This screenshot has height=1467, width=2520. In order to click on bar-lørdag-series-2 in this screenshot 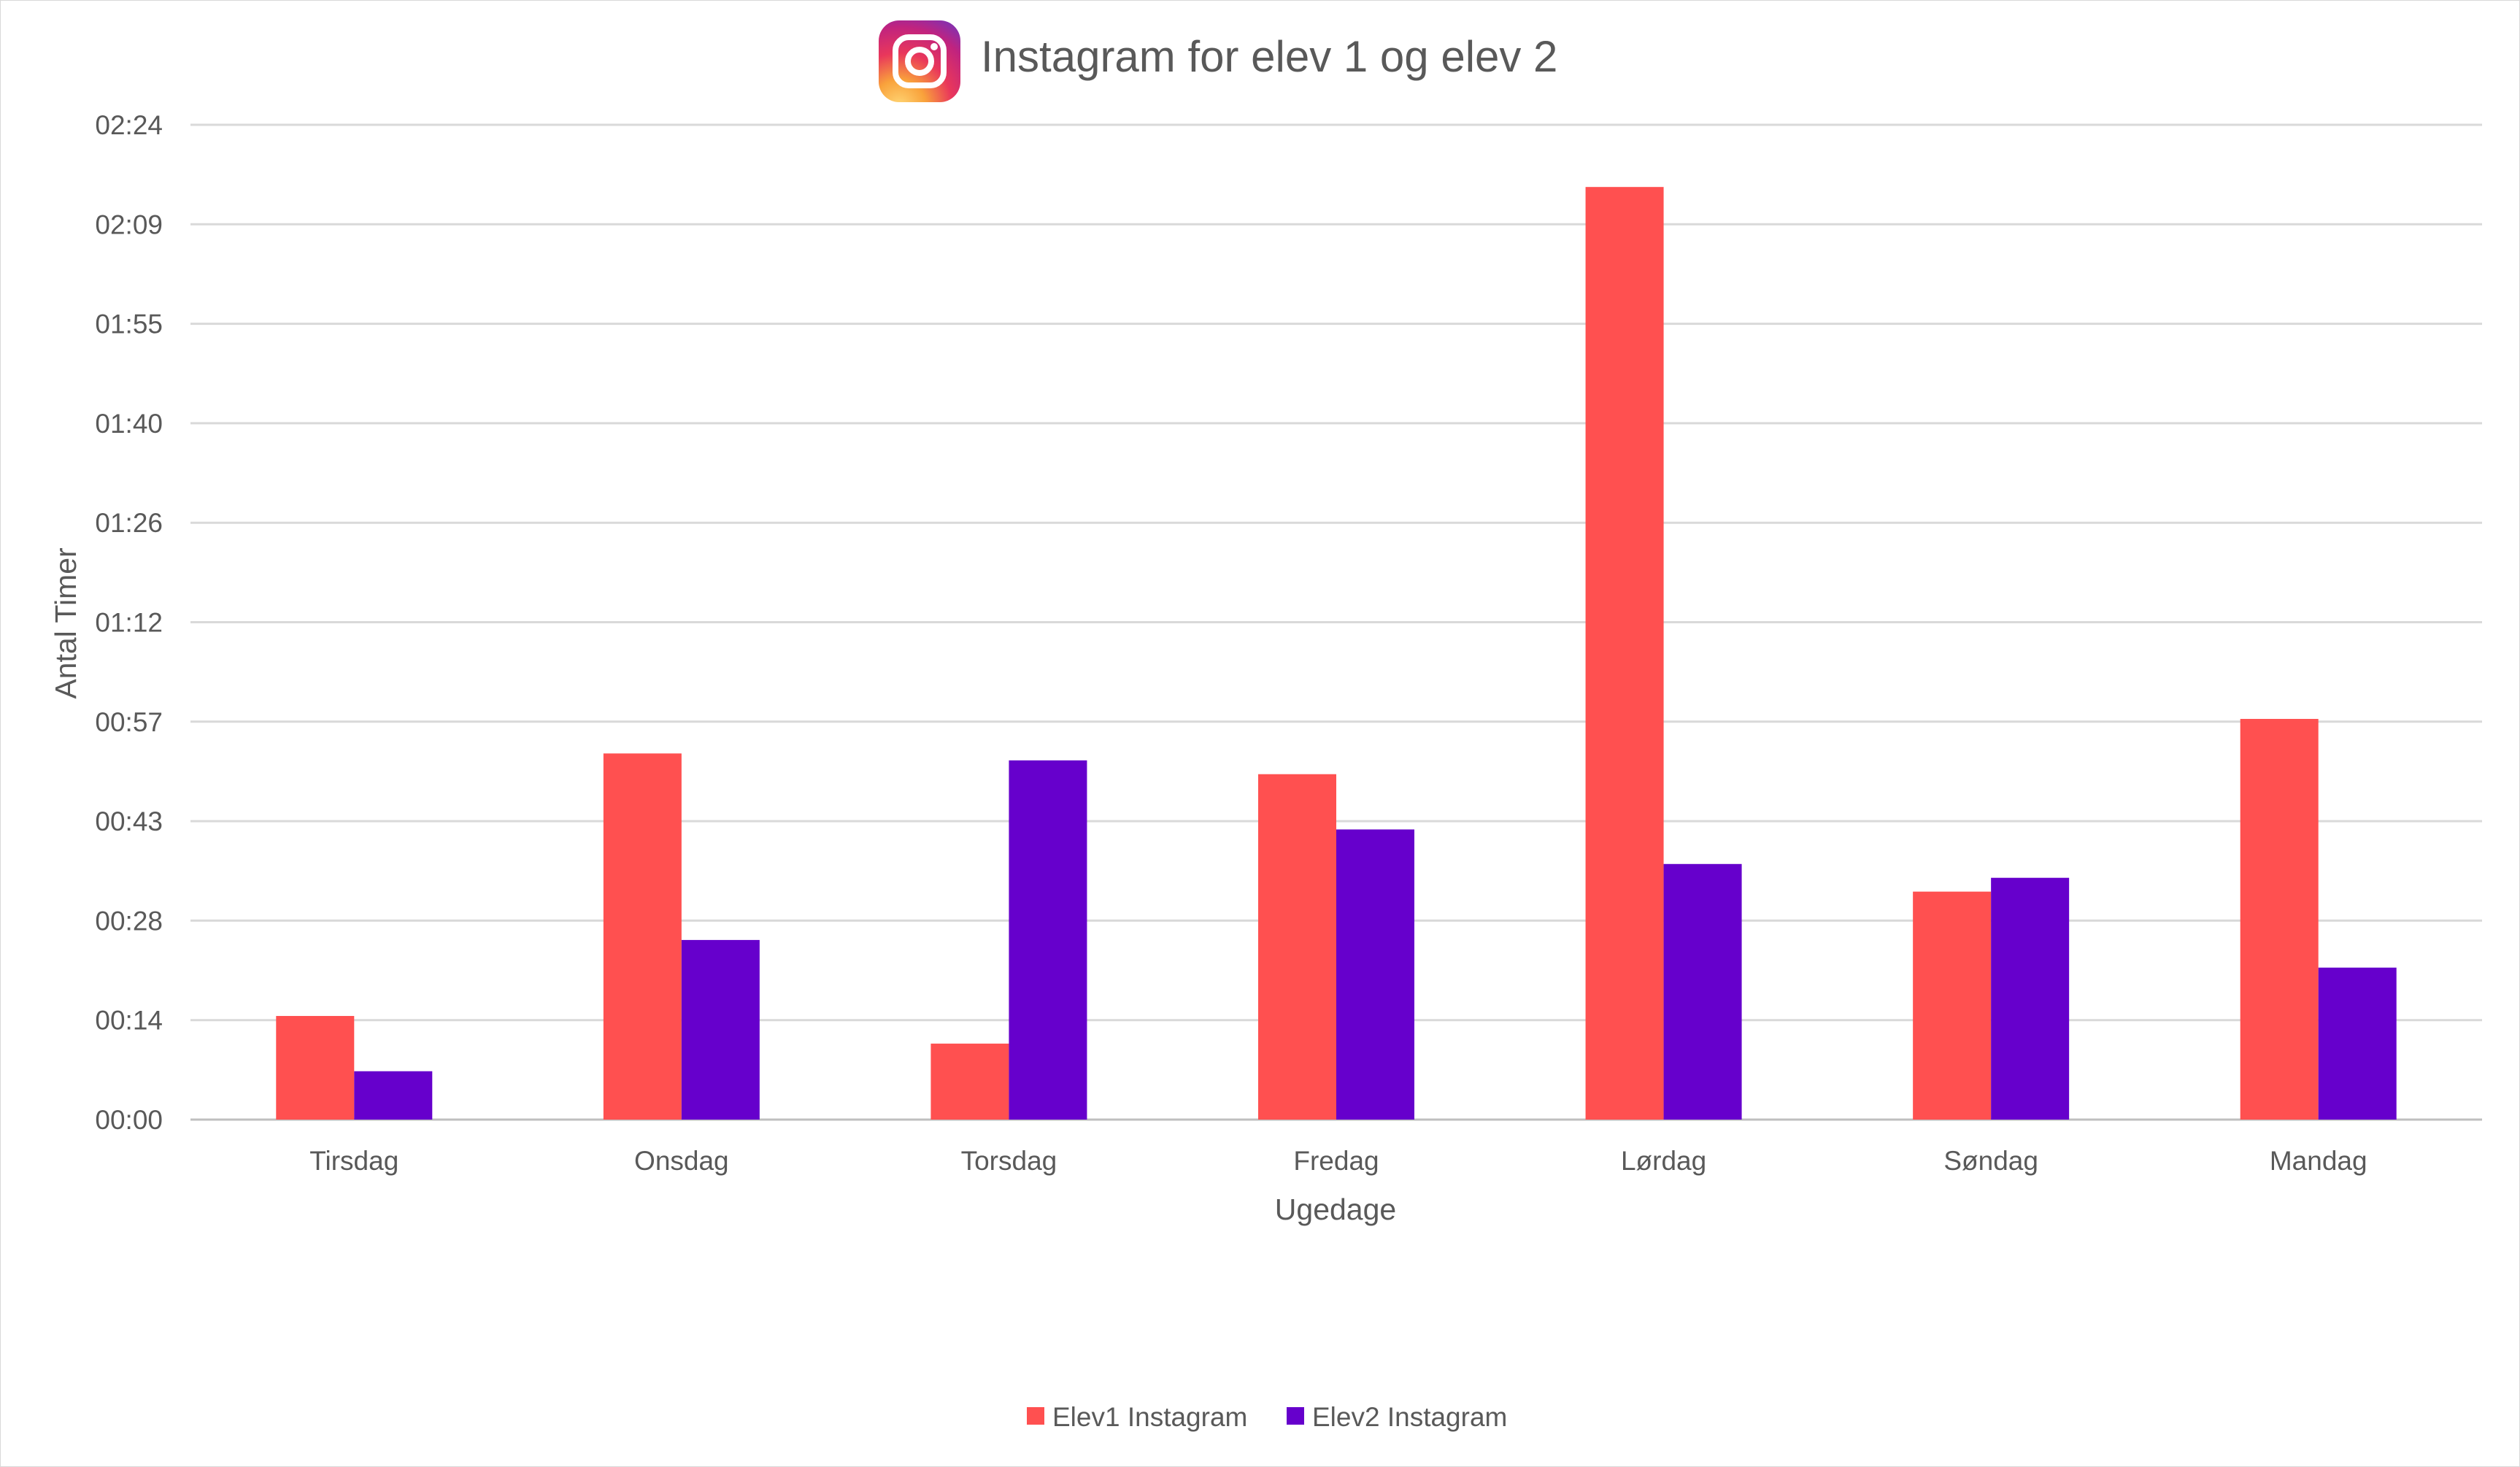, I will do `click(1703, 992)`.